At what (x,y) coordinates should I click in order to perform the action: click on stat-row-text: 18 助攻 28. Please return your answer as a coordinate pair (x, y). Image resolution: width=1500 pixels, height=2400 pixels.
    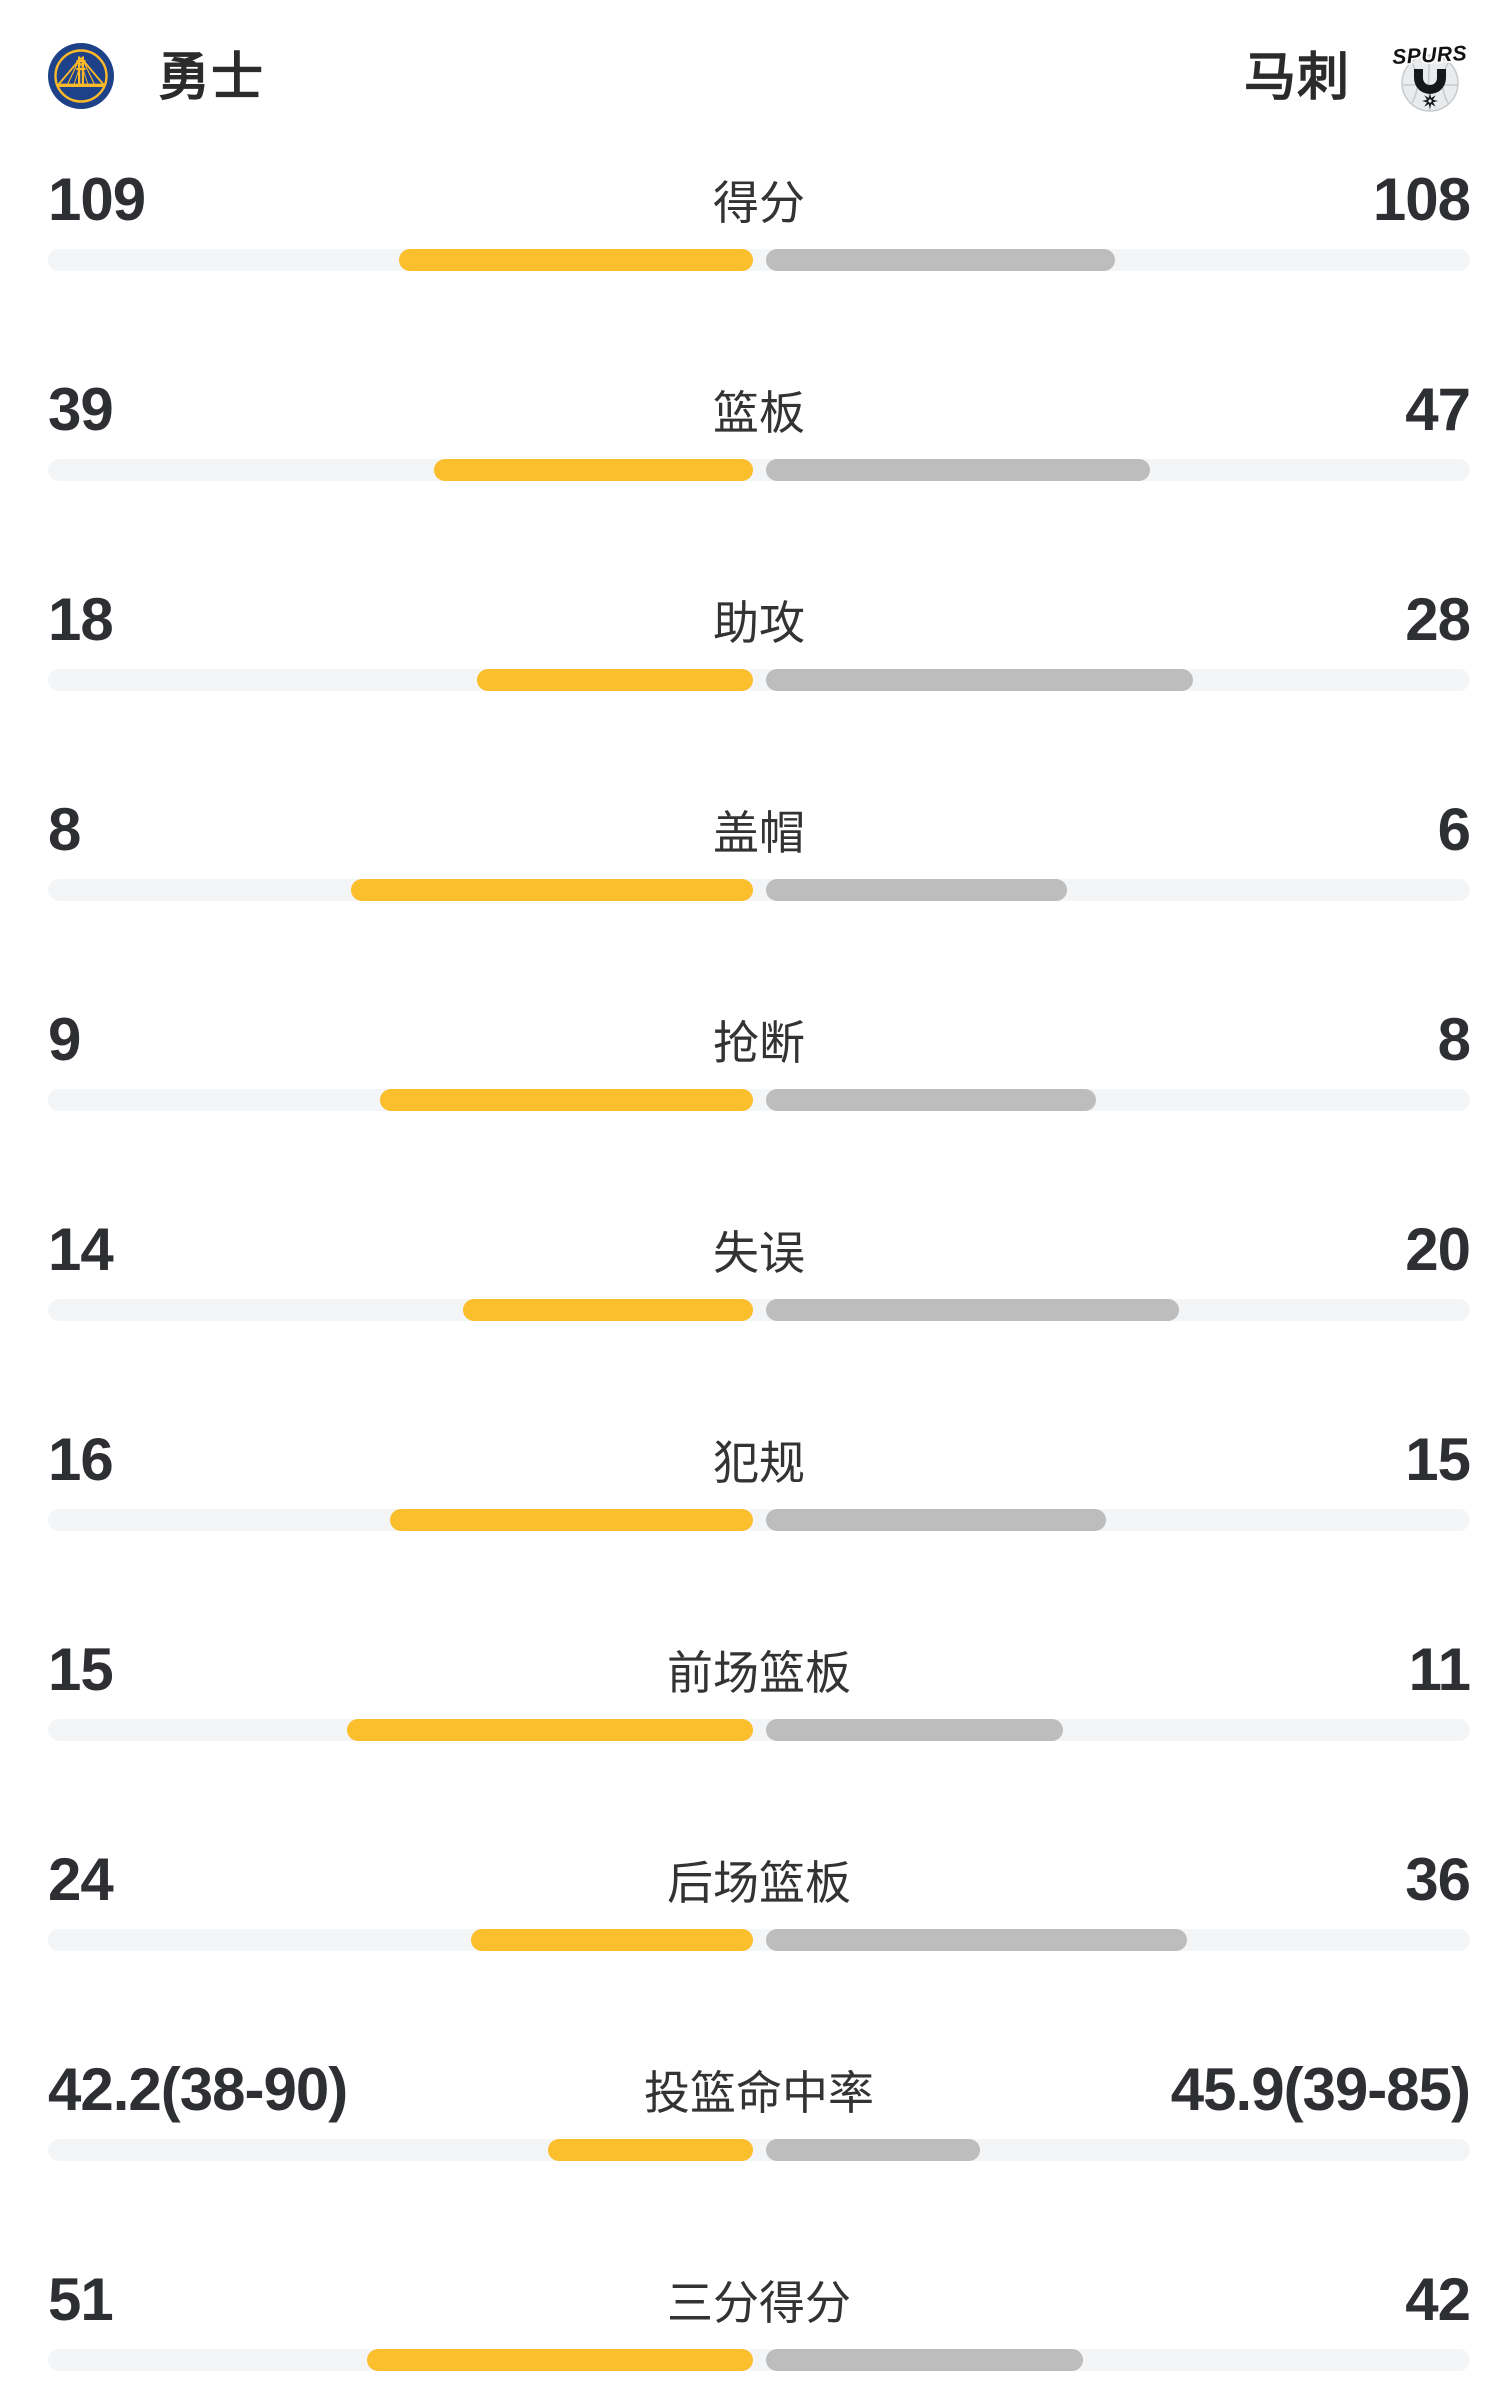
    Looking at the image, I should click on (759, 620).